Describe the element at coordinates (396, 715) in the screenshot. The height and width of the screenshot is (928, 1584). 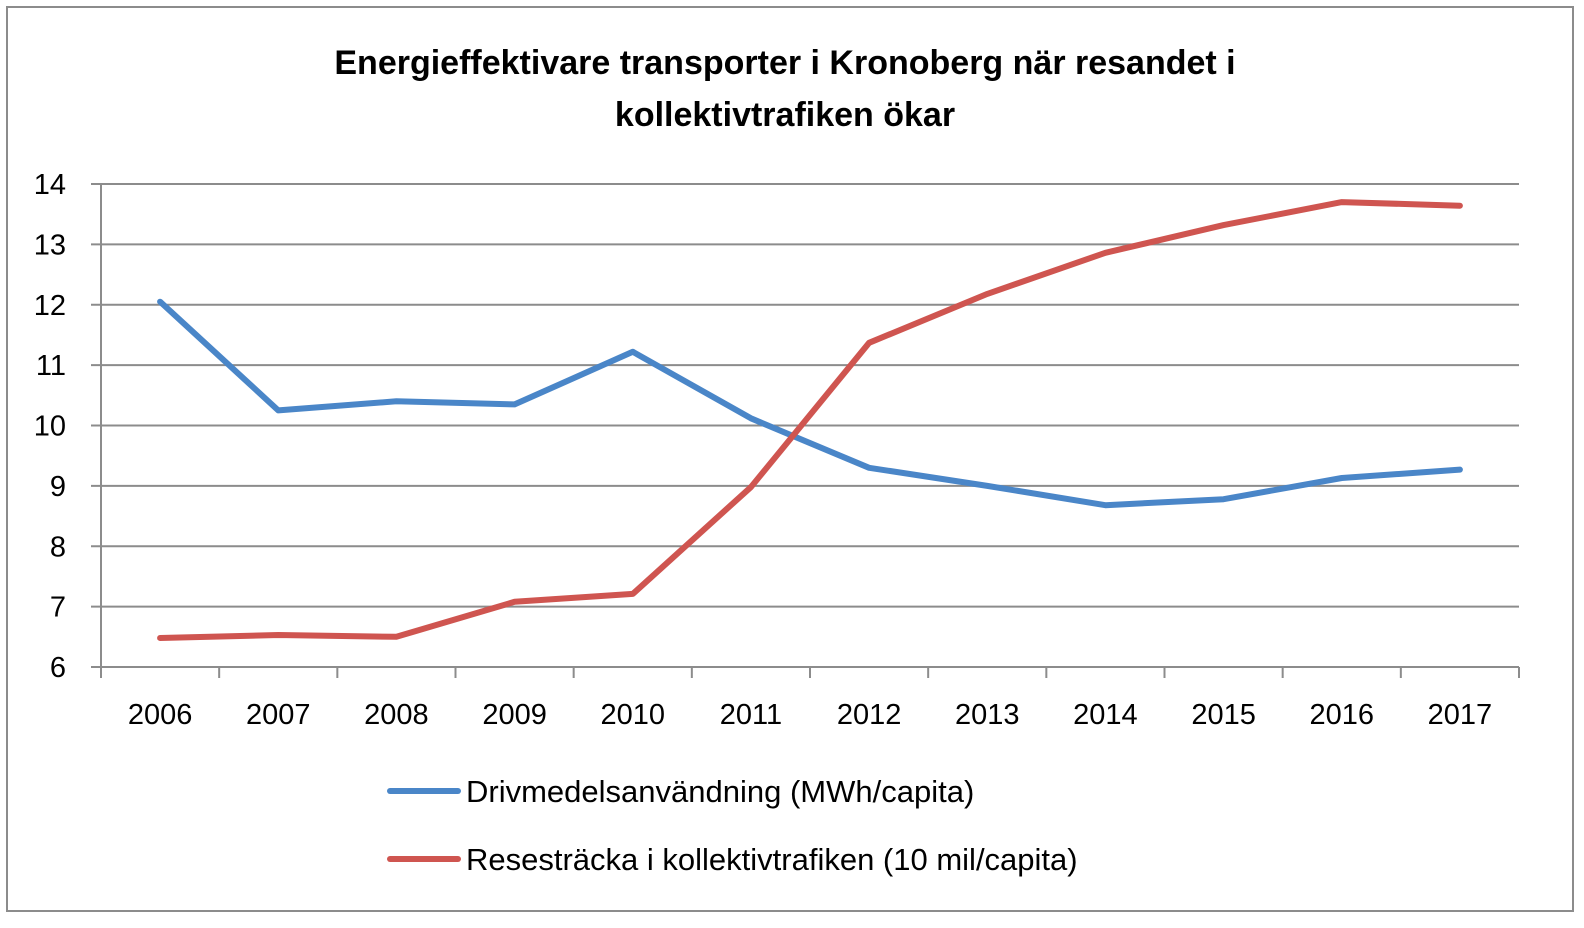
I see `x-tick-label-2008: 2008` at that location.